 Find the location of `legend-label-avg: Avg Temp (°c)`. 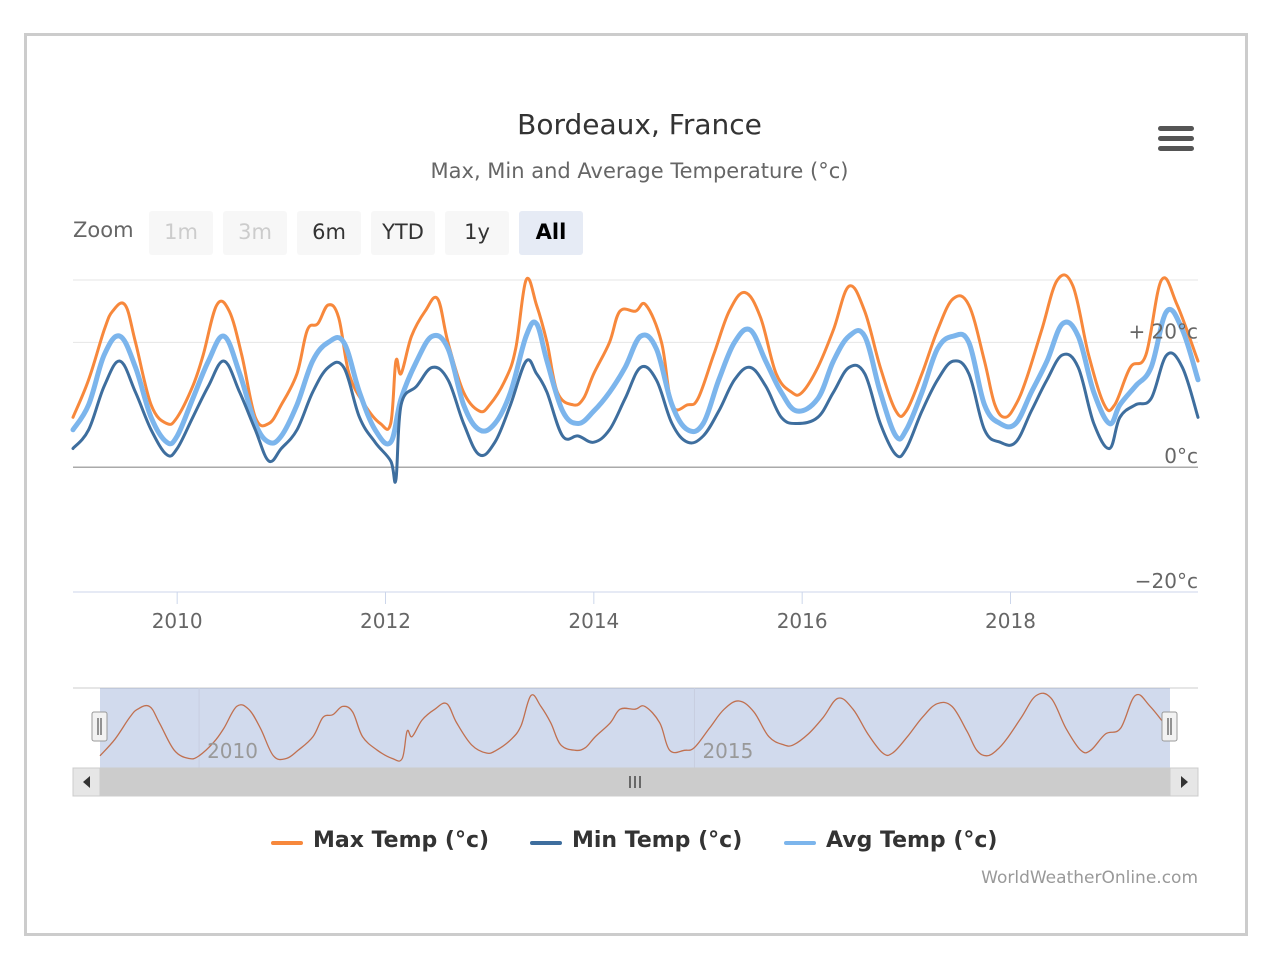

legend-label-avg: Avg Temp (°c) is located at coordinates (912, 840).